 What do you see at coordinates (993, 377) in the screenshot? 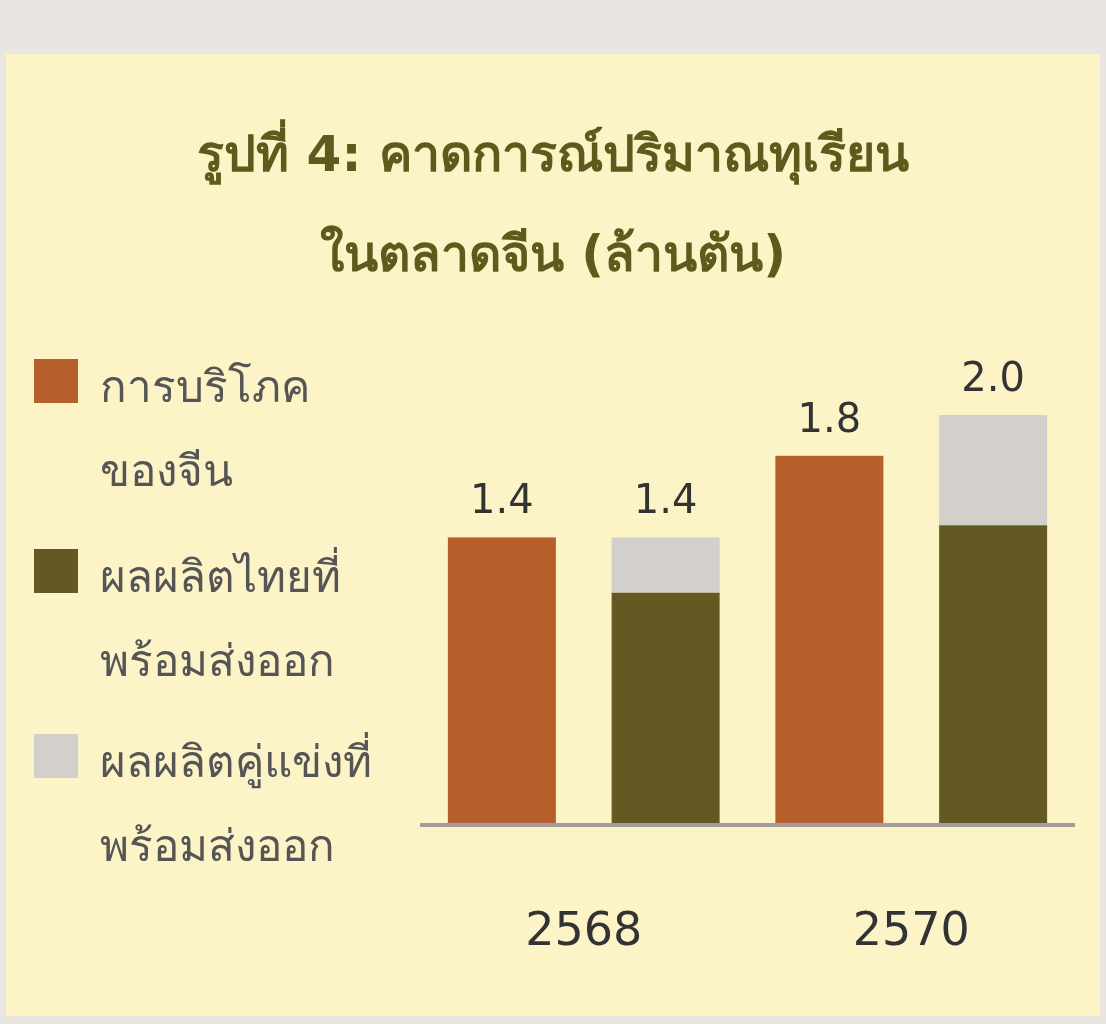
I see `total-label: 2.0` at bounding box center [993, 377].